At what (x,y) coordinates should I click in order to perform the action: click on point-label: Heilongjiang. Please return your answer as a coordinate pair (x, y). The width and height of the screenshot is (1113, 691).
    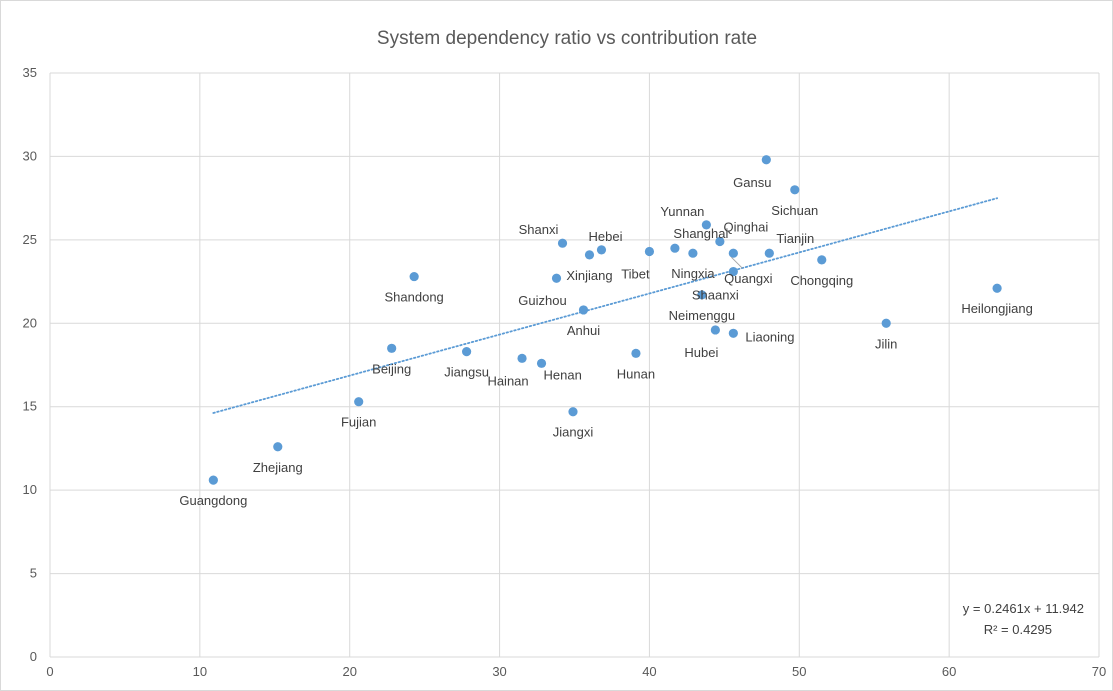
    Looking at the image, I should click on (997, 308).